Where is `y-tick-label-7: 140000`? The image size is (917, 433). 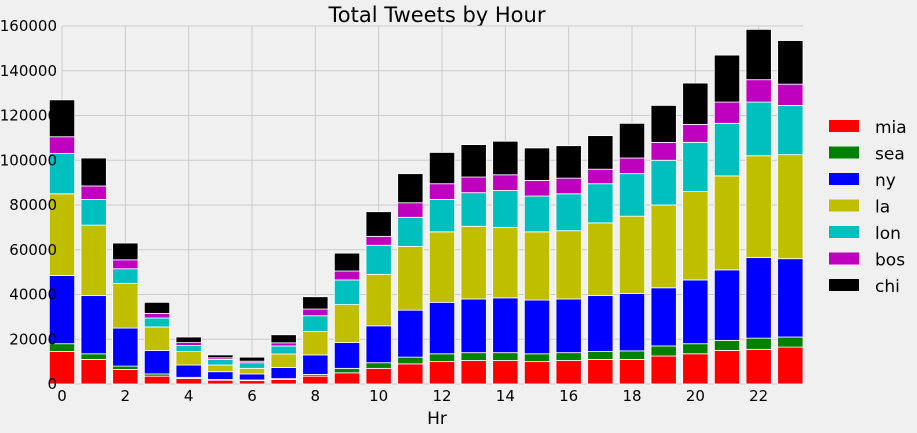
y-tick-label-7: 140000 is located at coordinates (28, 71).